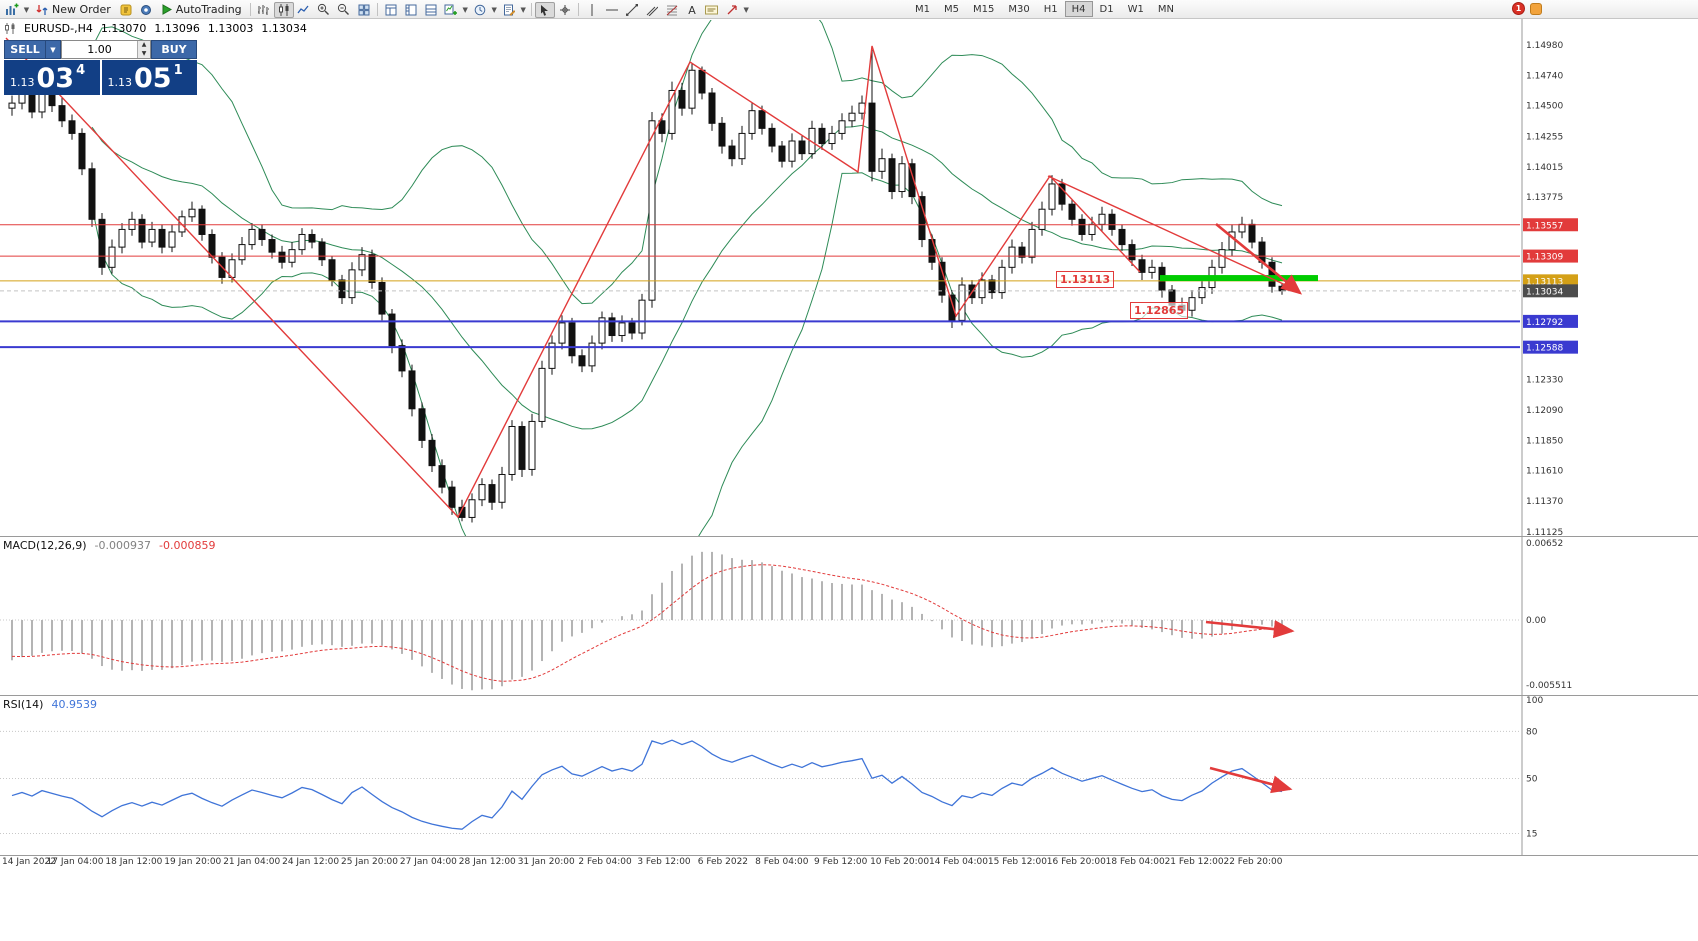  Describe the element at coordinates (951, 9) in the screenshot. I see `timeframe-m5: M5` at that location.